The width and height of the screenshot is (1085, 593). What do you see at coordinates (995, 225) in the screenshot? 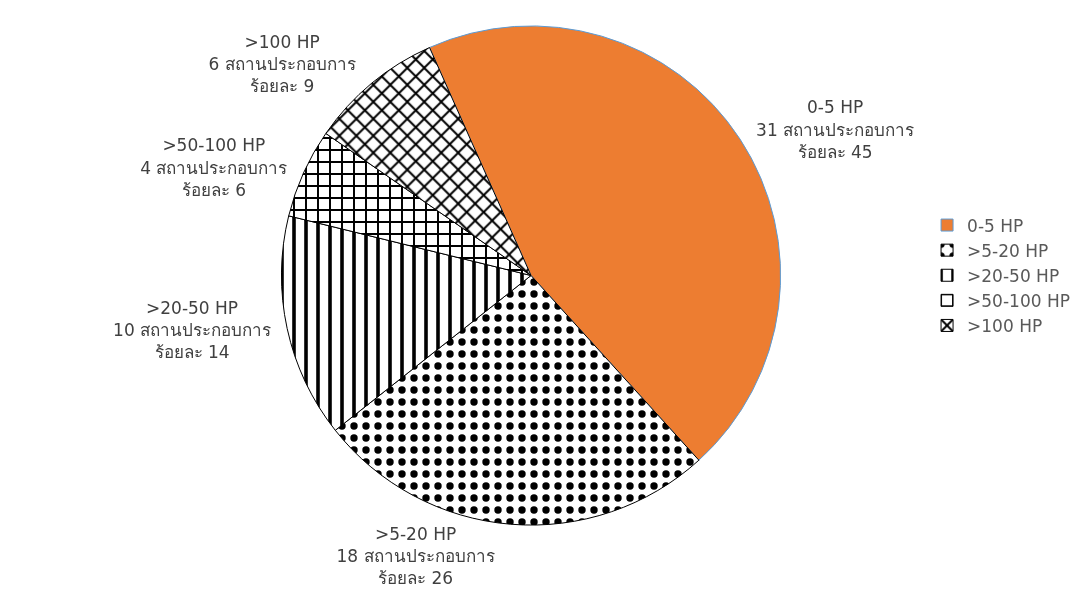
I see `legend-label: 0-5 HP` at bounding box center [995, 225].